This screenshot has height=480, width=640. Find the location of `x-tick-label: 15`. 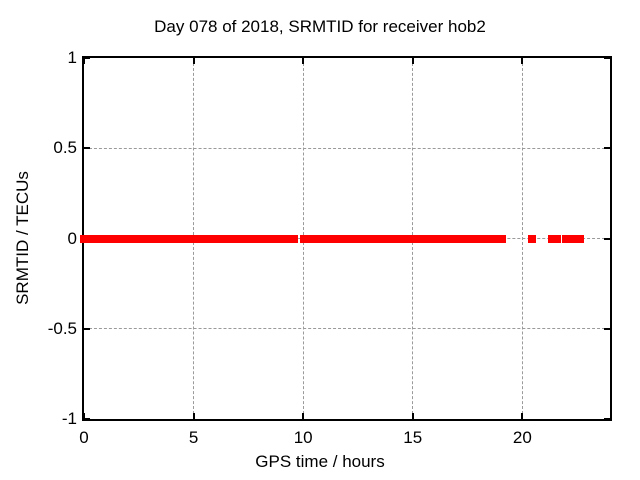

x-tick-label: 15 is located at coordinates (413, 437).